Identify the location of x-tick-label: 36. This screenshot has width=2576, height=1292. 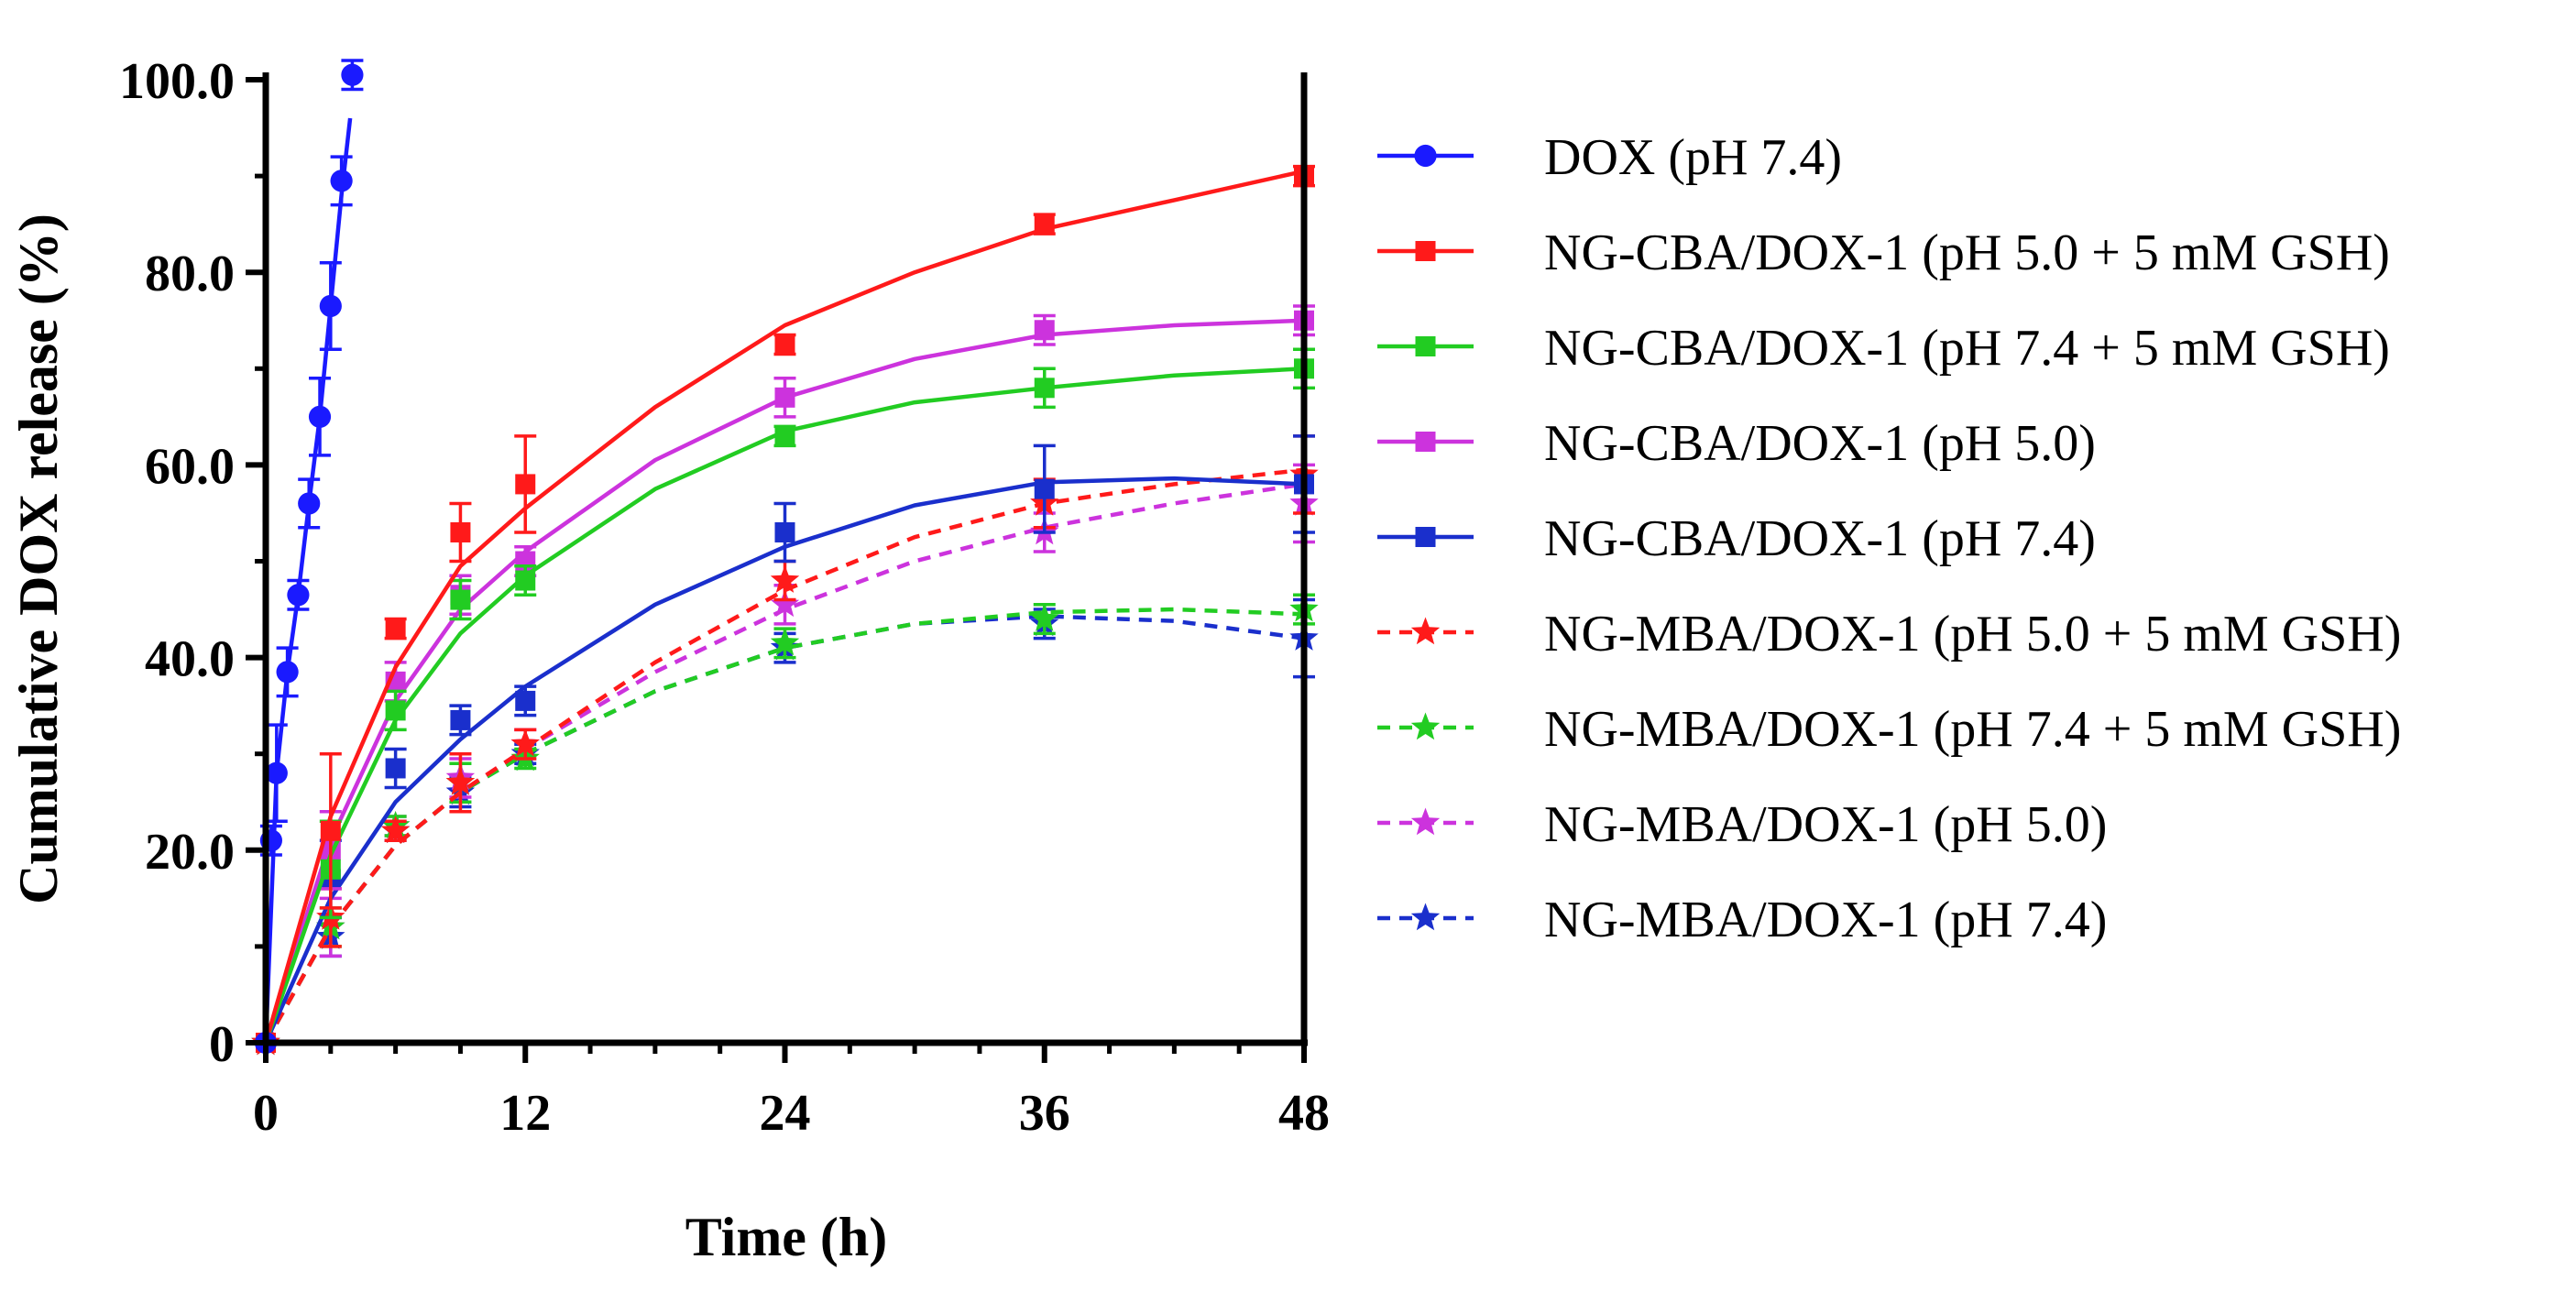
(1045, 1113).